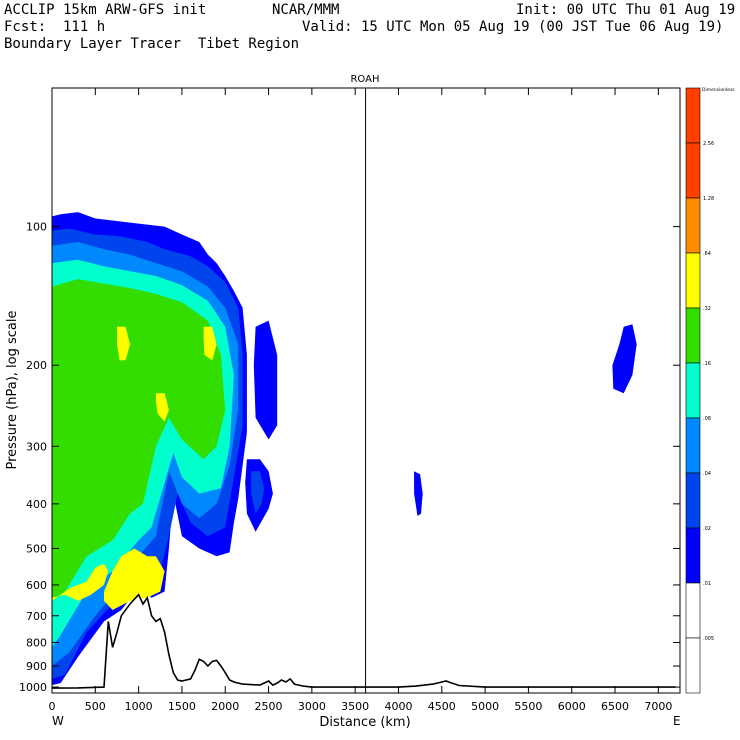 The height and width of the screenshot is (740, 740). I want to click on x-tick-label-8: 4000, so click(398, 706).